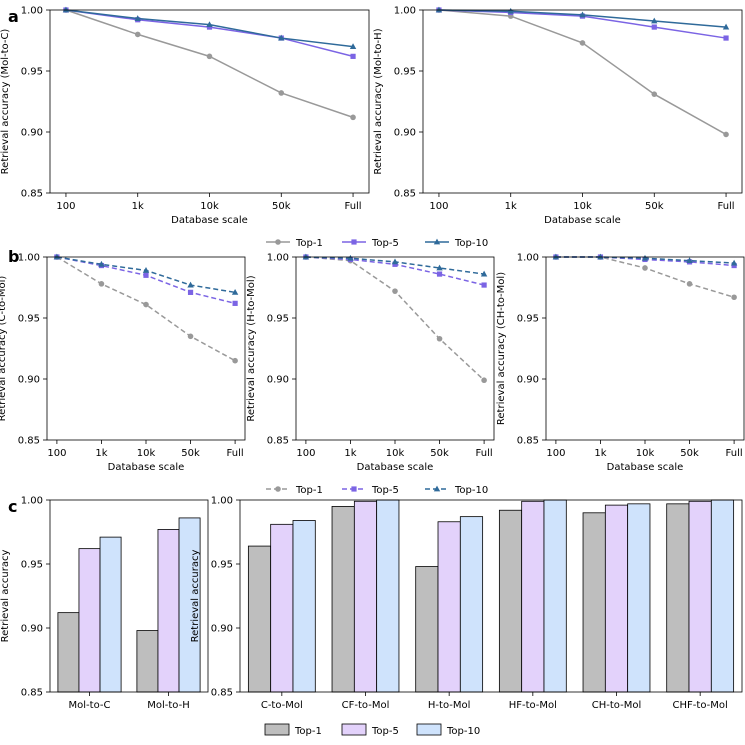 This screenshot has height=745, width=745. I want to click on x-tick-label: CHF-to-Mol, so click(700, 705).